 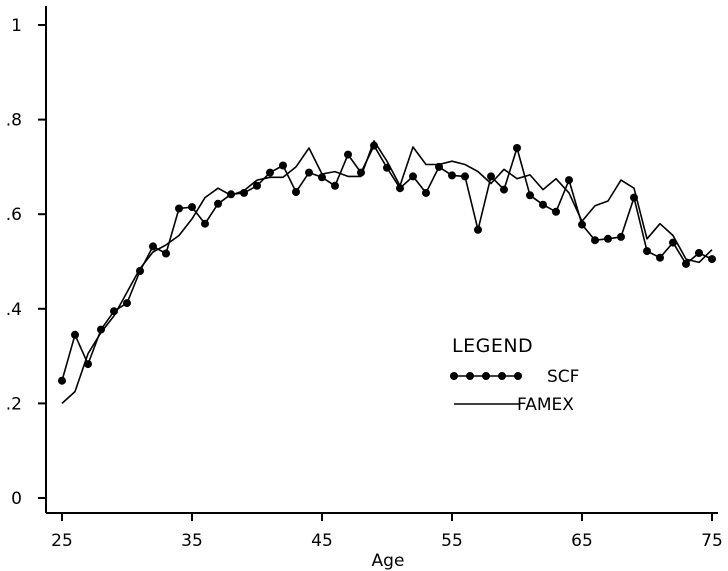 I want to click on x-tick-label: 65, so click(x=582, y=541).